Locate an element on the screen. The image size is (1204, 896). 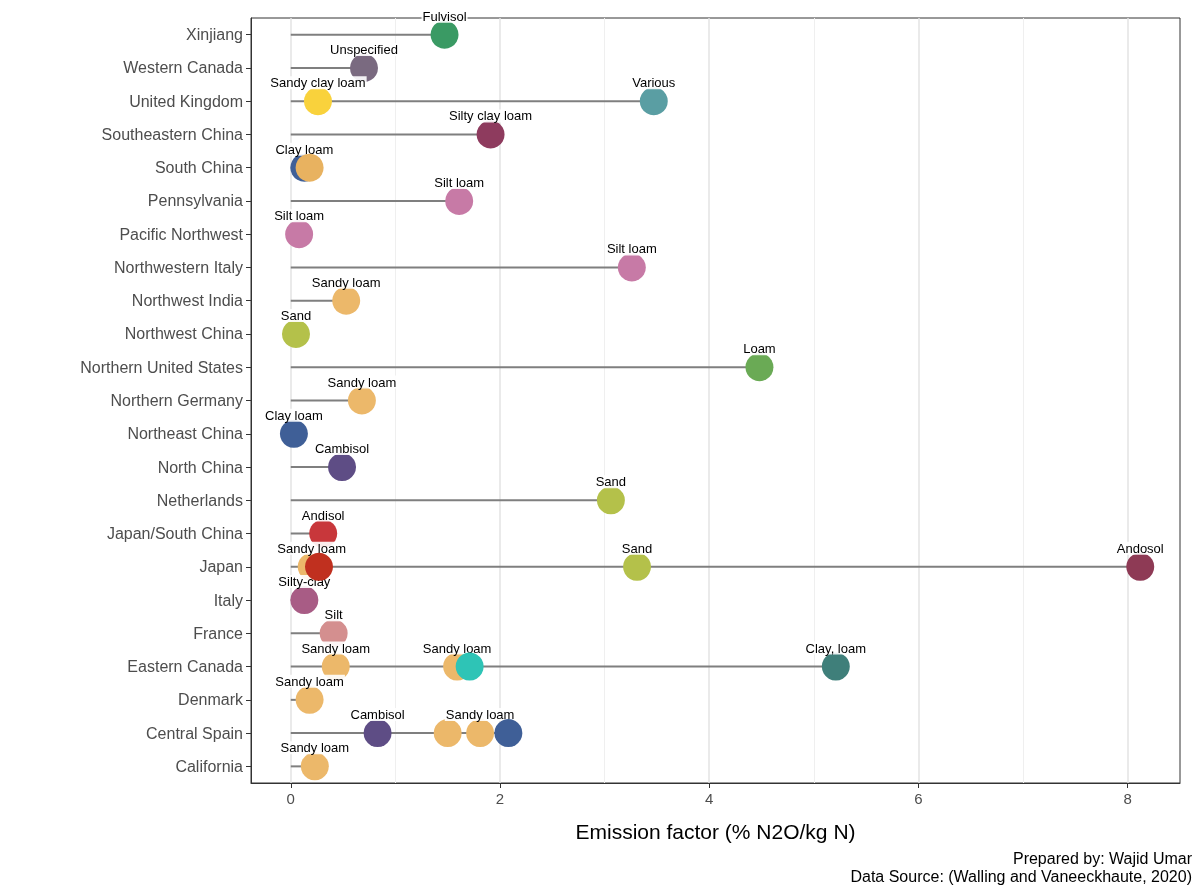
y-tick-label: Denmark is located at coordinates (211, 700).